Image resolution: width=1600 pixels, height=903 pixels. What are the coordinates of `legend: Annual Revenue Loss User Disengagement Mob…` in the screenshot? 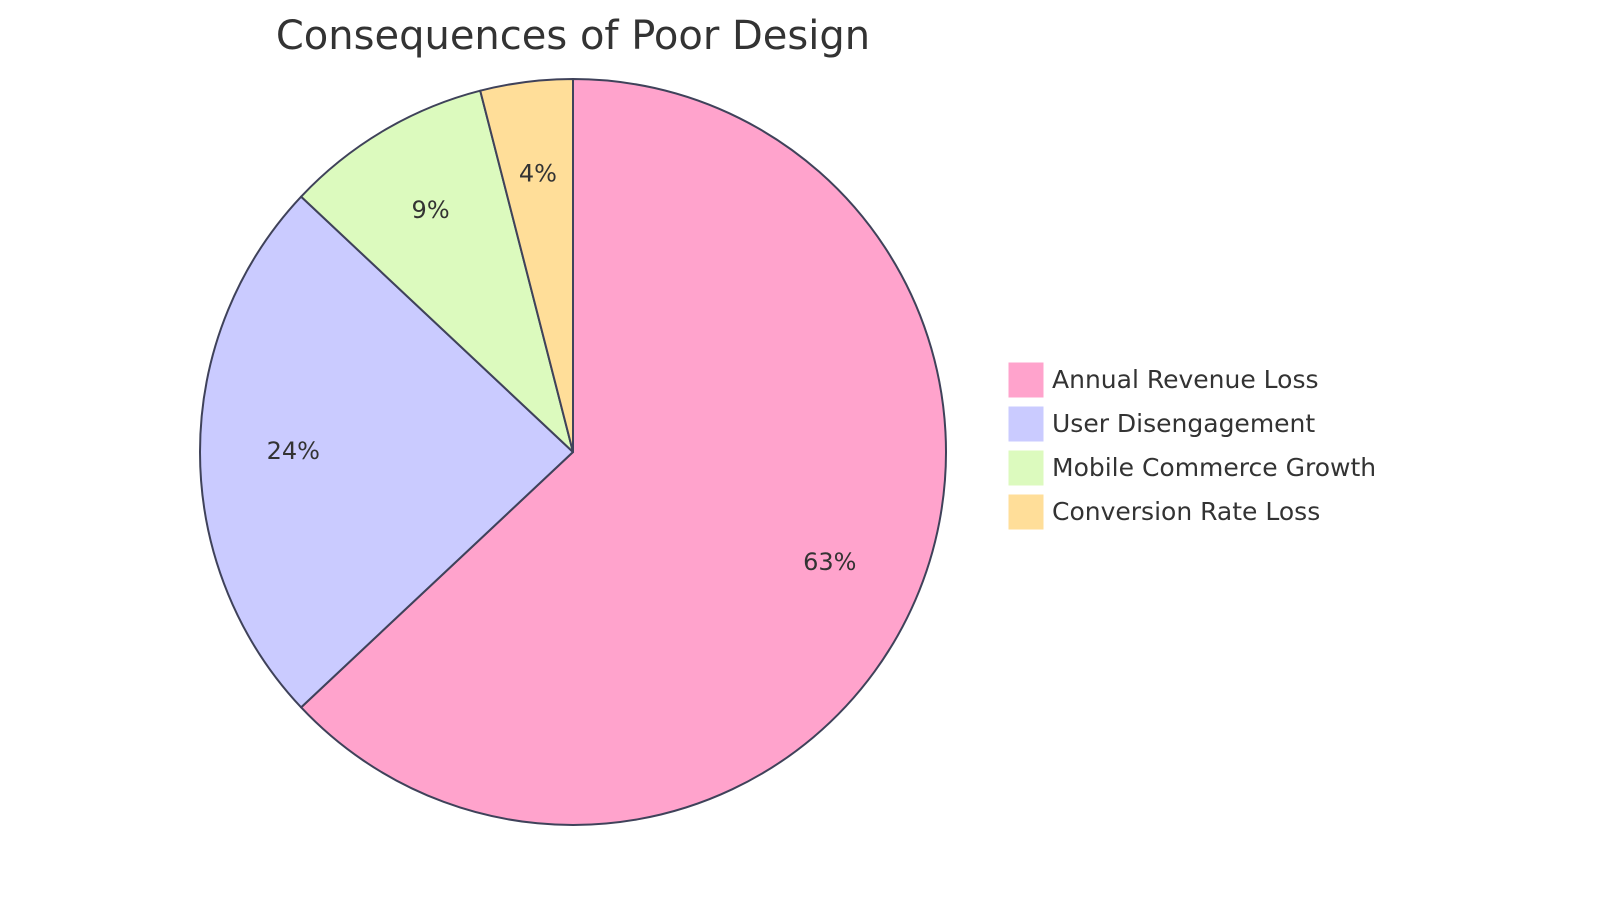 It's located at (1191, 446).